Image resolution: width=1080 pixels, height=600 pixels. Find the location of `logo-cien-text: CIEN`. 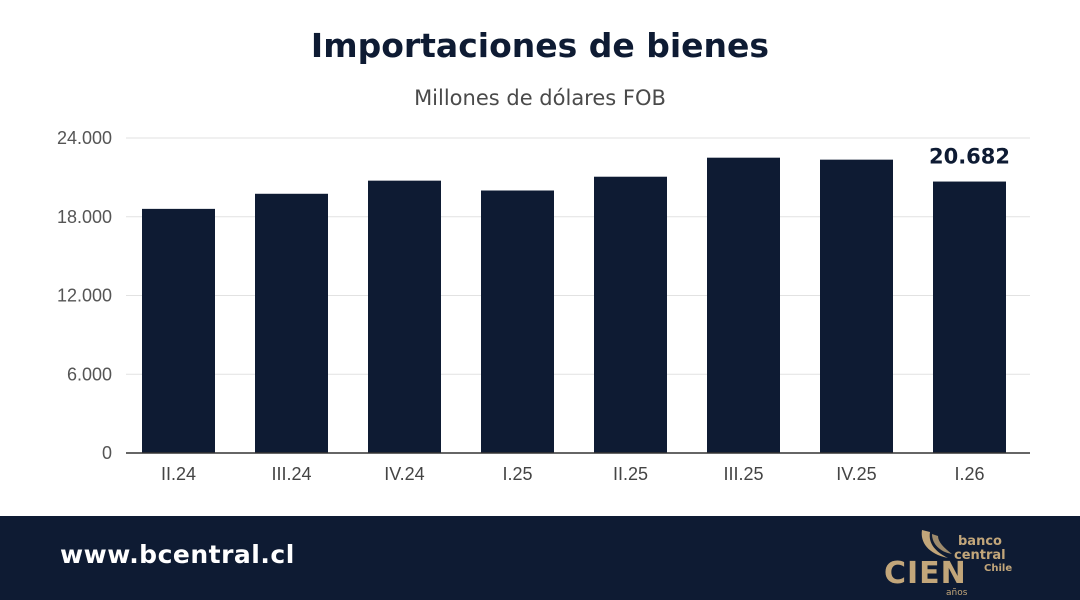

logo-cien-text: CIEN is located at coordinates (925, 573).